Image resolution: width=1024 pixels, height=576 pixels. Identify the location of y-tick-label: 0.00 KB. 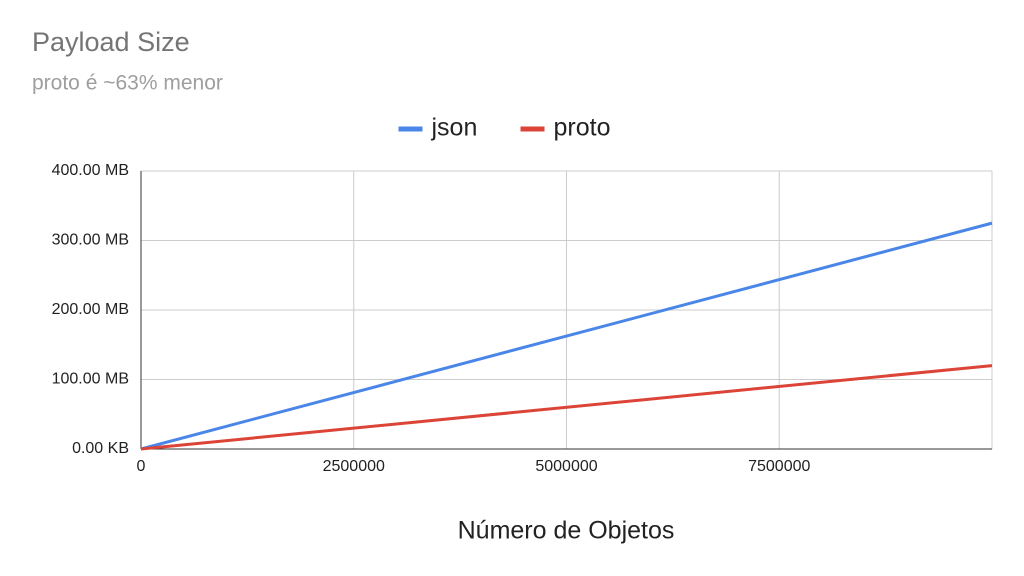
(100, 448).